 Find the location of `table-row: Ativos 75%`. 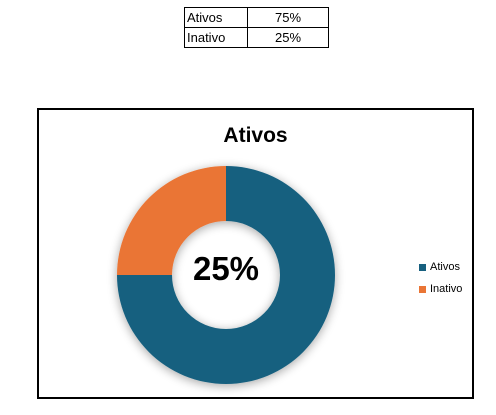

table-row: Ativos 75% is located at coordinates (256, 17).